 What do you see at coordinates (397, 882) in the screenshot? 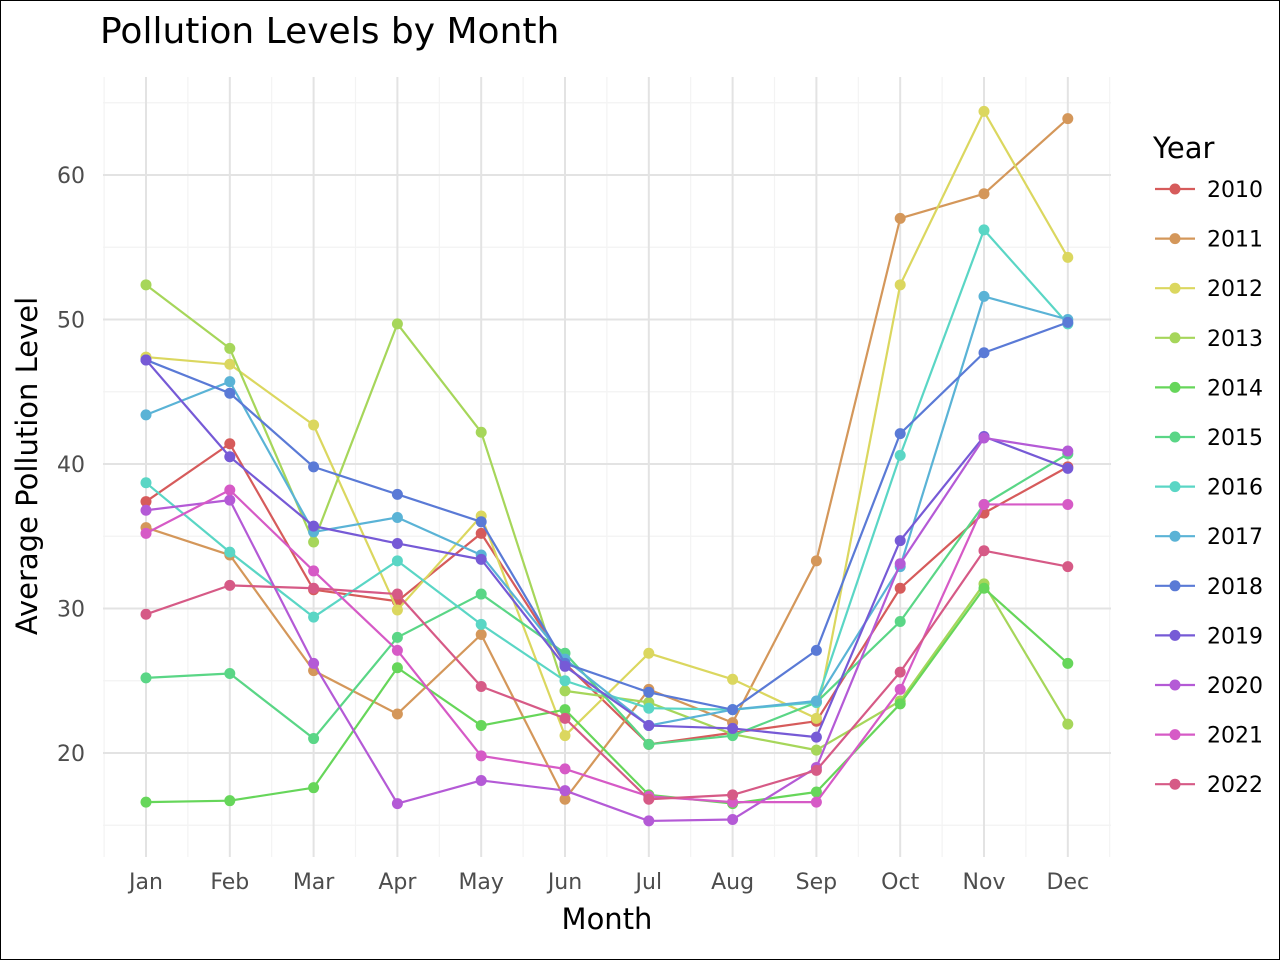
I see `x-tick-label: Apr` at bounding box center [397, 882].